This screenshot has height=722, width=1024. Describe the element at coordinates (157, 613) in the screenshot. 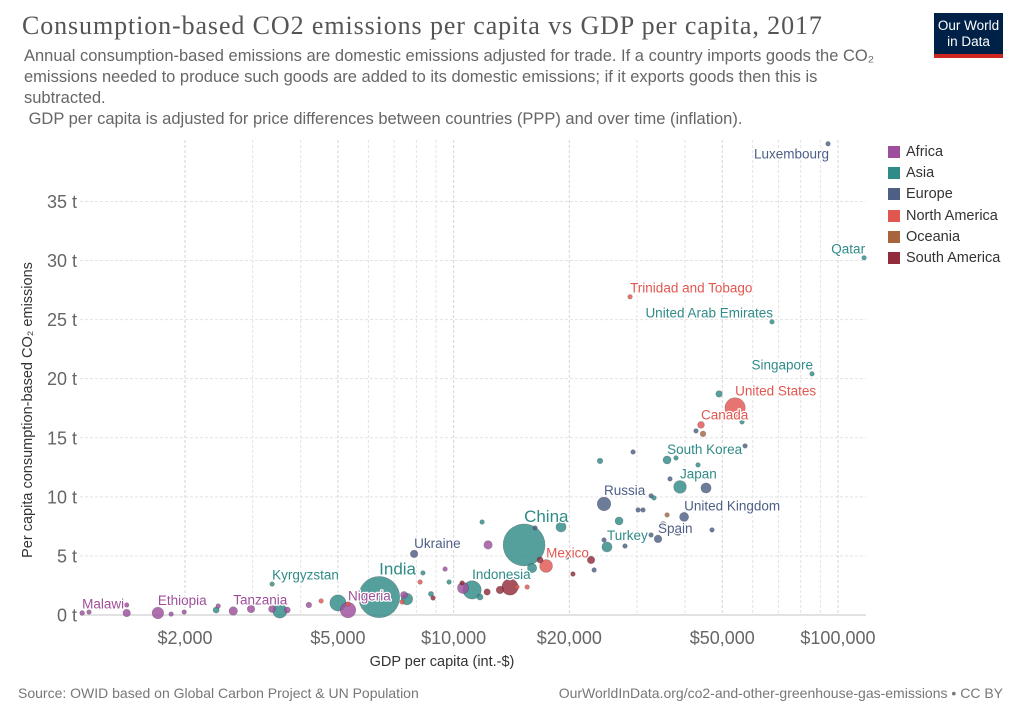

I see `bubble-ethiopia` at that location.